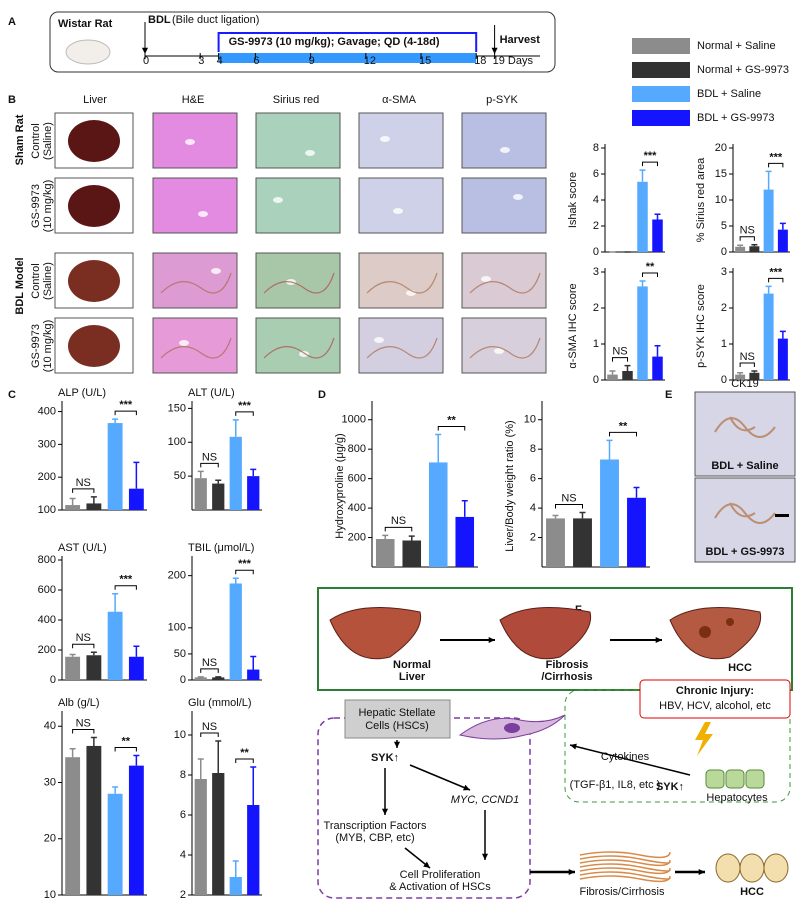 Image resolution: width=800 pixels, height=905 pixels. Describe the element at coordinates (183, 895) in the screenshot. I see `y-tick-label: 2` at that location.